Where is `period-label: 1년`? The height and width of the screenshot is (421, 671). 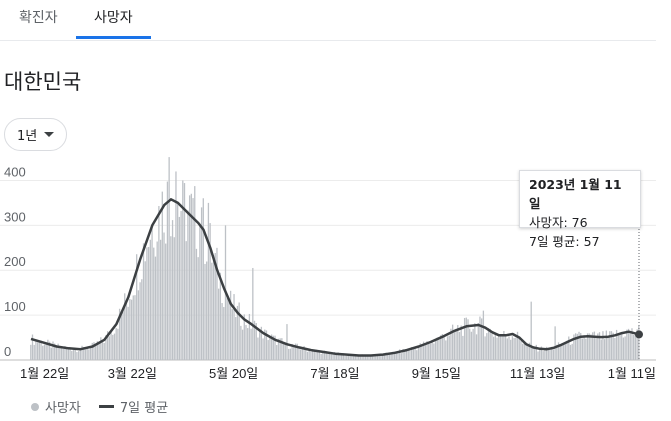
period-label: 1년 is located at coordinates (27, 136).